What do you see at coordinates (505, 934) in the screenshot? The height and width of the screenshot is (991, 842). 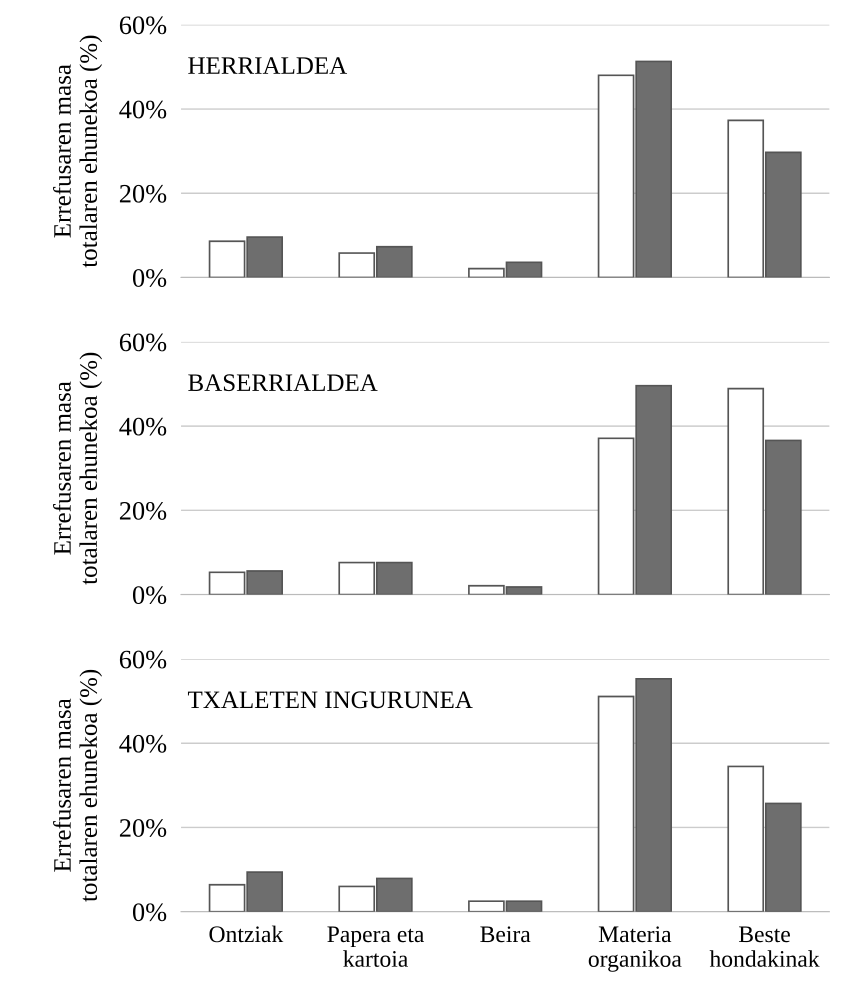 I see `x-tick-label: Beira` at bounding box center [505, 934].